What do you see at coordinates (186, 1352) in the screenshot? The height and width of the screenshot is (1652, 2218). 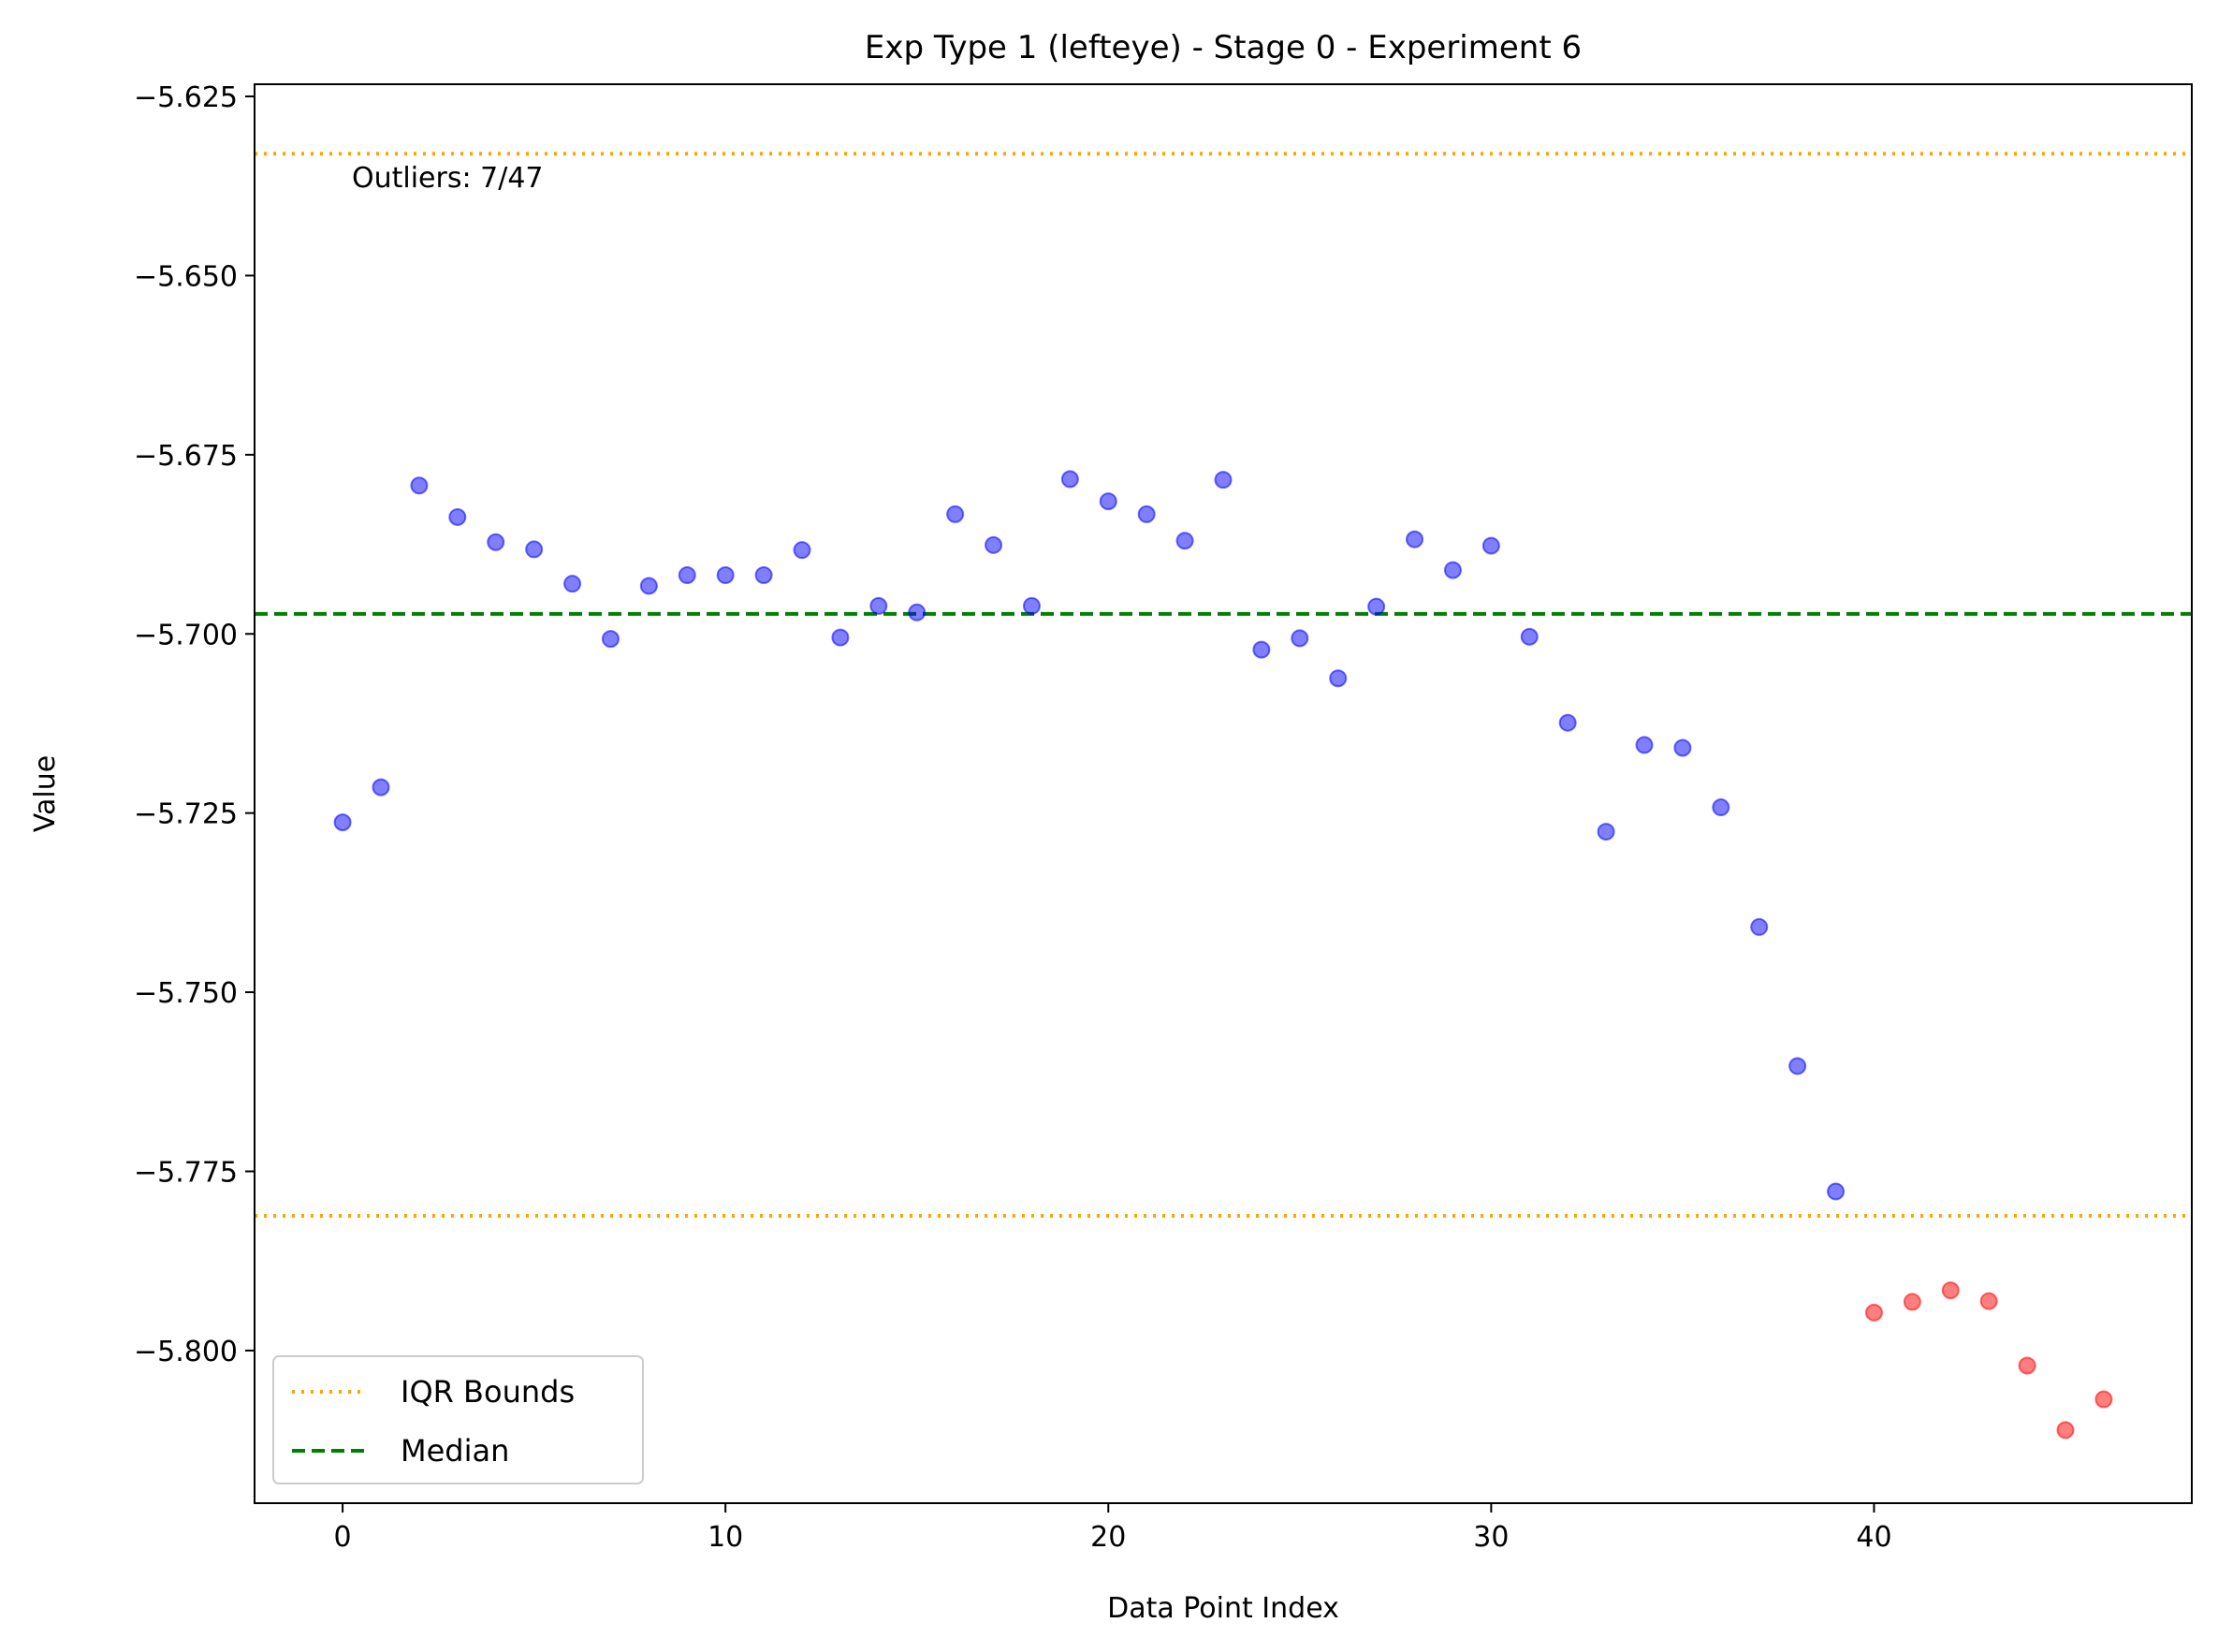 I see `y-tick-label: −5.800` at bounding box center [186, 1352].